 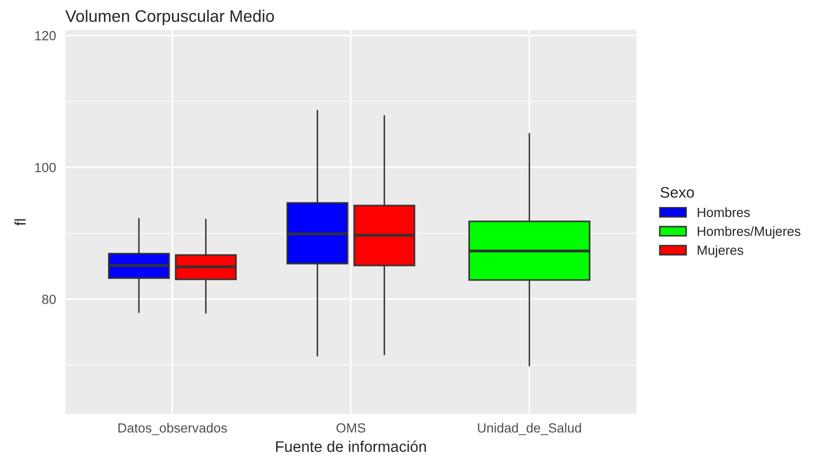 I want to click on chart-title: Volumen Corpuscular Medio, so click(x=169, y=18).